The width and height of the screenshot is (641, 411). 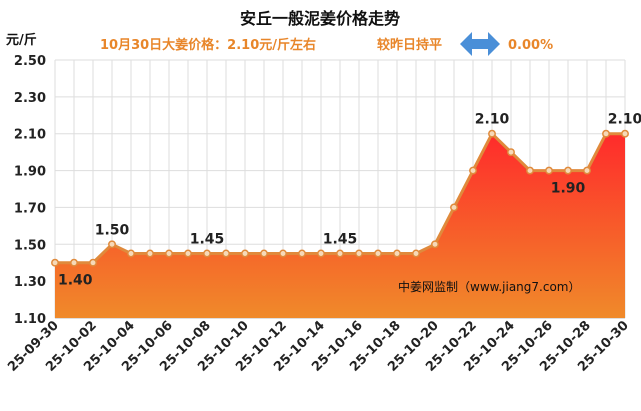 What do you see at coordinates (480, 44) in the screenshot?
I see `double-arrow-icon` at bounding box center [480, 44].